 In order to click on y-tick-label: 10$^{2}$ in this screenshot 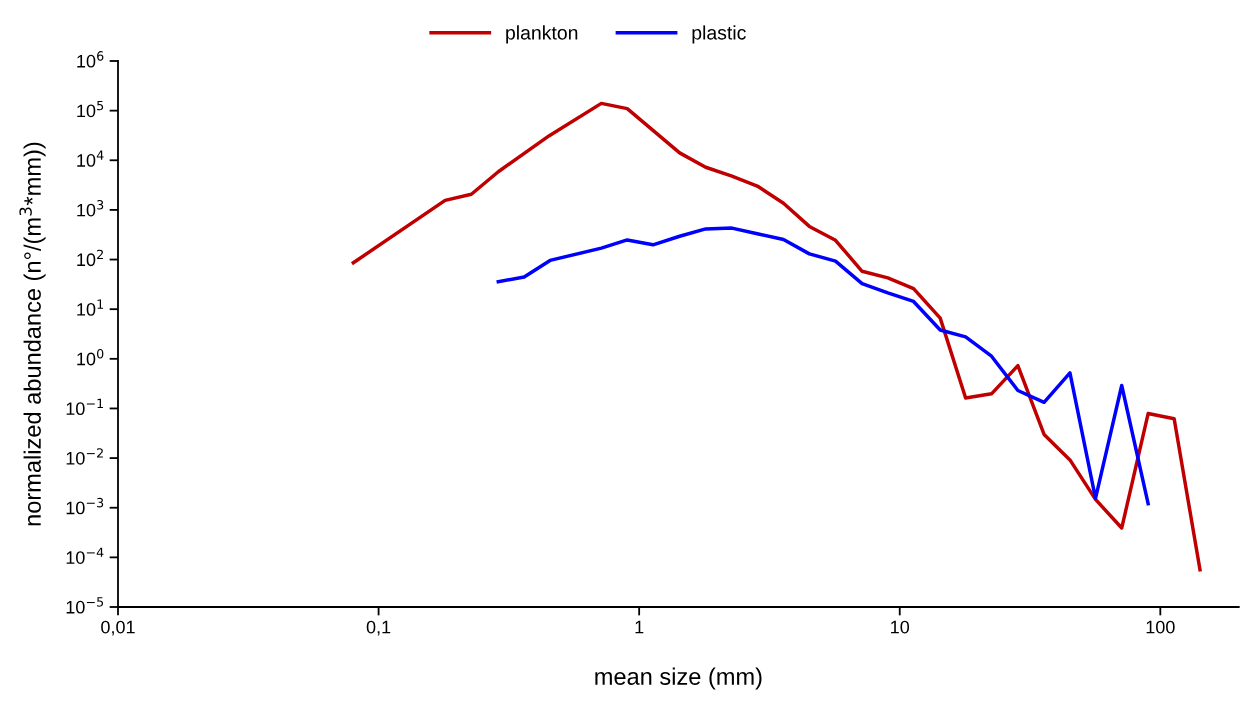, I will do `click(90, 258)`.